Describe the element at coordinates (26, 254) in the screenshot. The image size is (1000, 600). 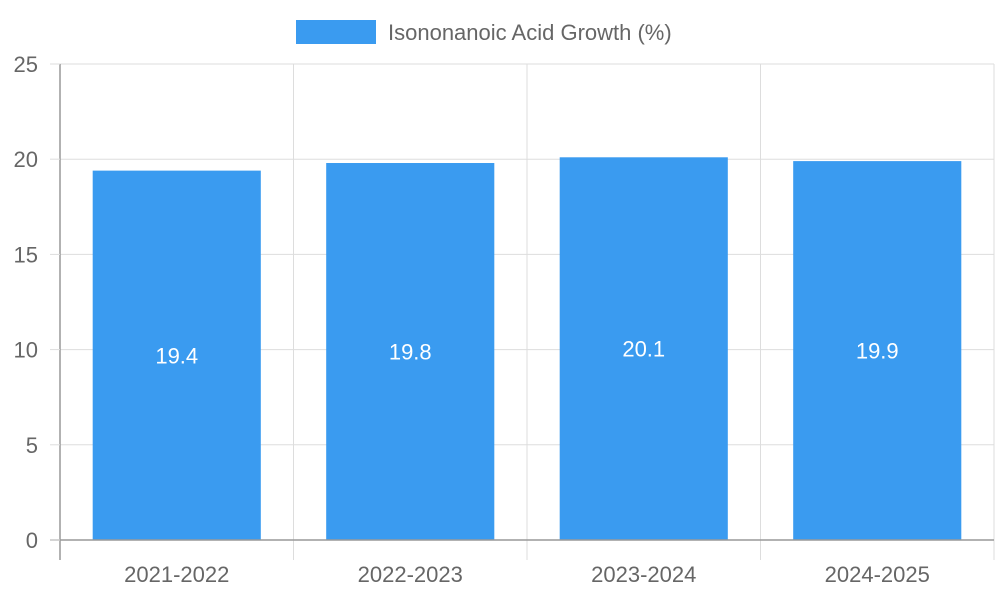
I see `y-tick-label: 15` at that location.